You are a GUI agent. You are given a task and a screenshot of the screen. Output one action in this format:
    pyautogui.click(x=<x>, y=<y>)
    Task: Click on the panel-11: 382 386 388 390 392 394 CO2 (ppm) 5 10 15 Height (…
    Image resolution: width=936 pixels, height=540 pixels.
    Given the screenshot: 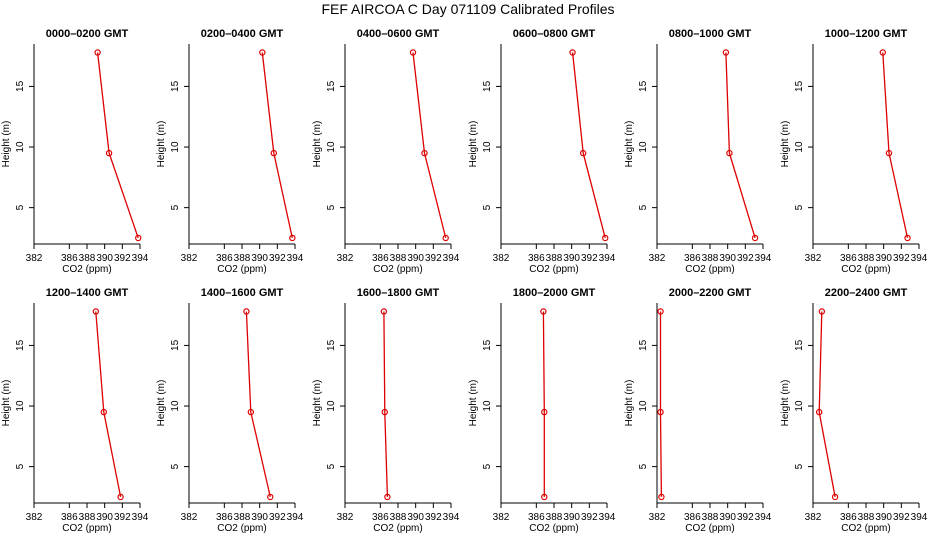 What is the action you would take?
    pyautogui.click(x=698, y=410)
    